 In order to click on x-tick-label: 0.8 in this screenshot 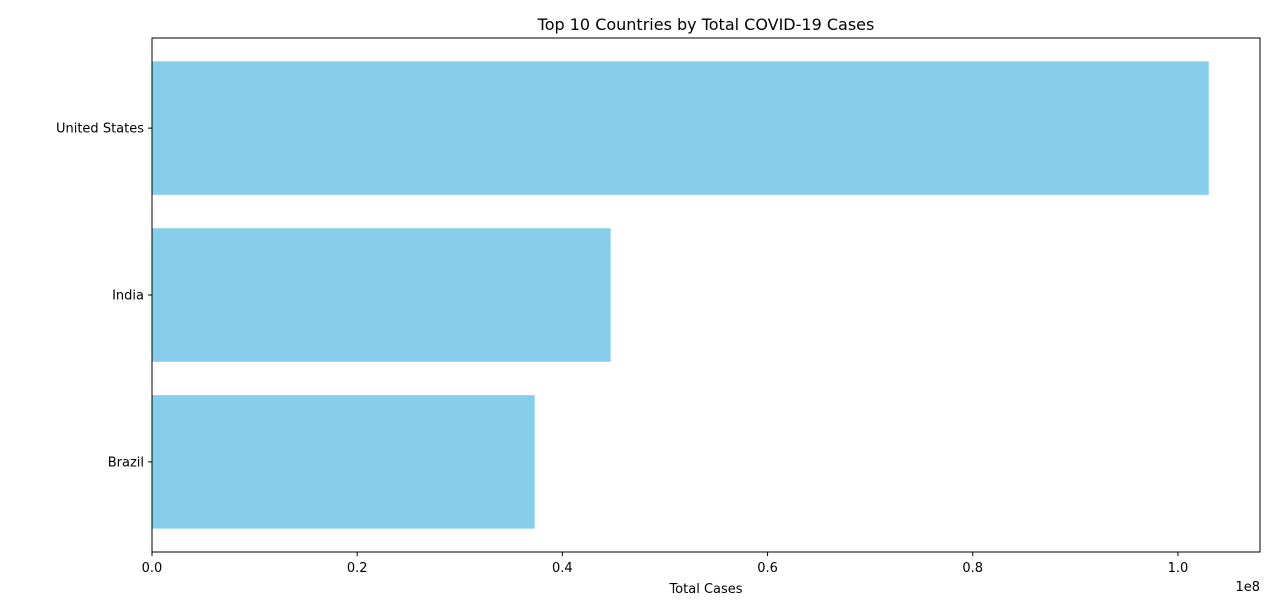, I will do `click(972, 568)`.